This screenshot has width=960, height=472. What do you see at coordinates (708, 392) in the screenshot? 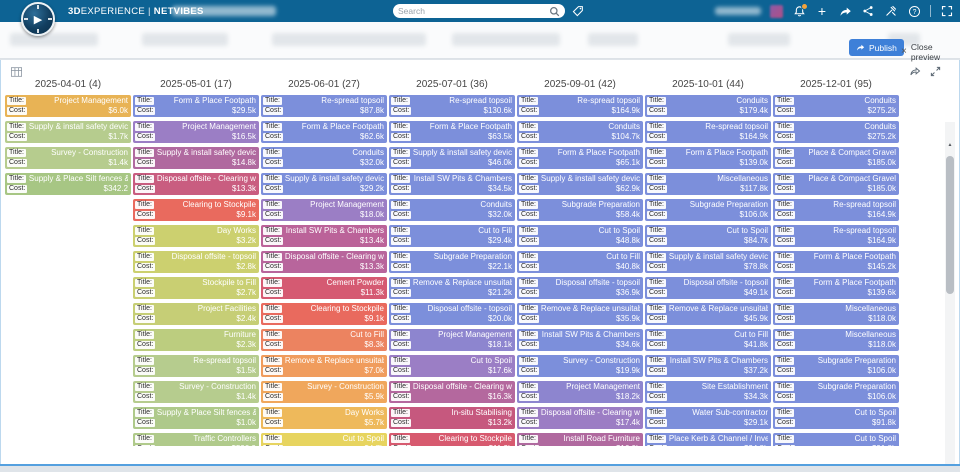
I see `kanban-card: Title: Site Establishment Cost: $34.3k` at bounding box center [708, 392].